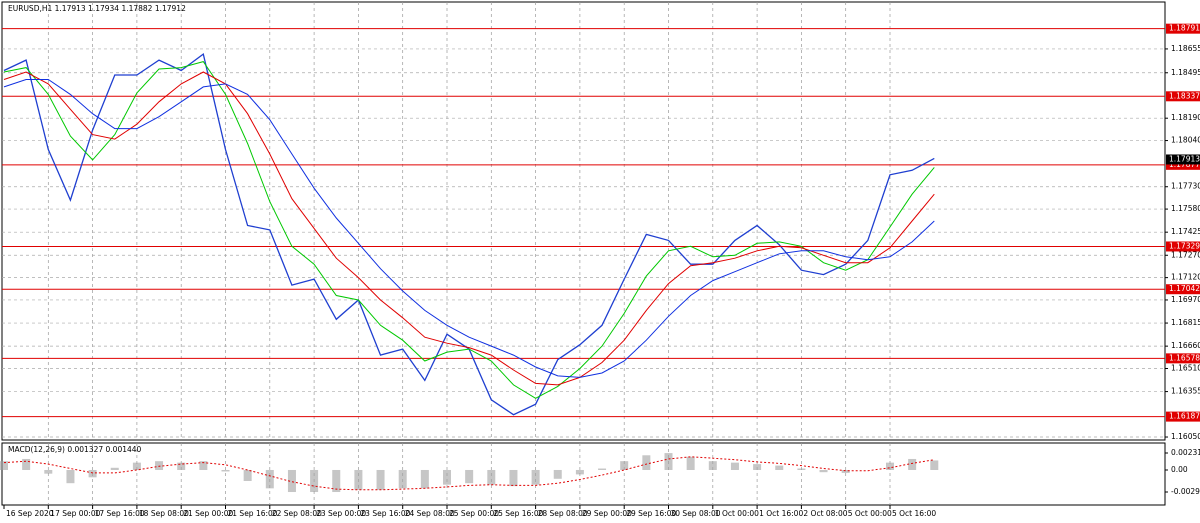 This screenshot has width=1200, height=523. Describe the element at coordinates (1185, 391) in the screenshot. I see `y-tick-label: 1.16355` at that location.